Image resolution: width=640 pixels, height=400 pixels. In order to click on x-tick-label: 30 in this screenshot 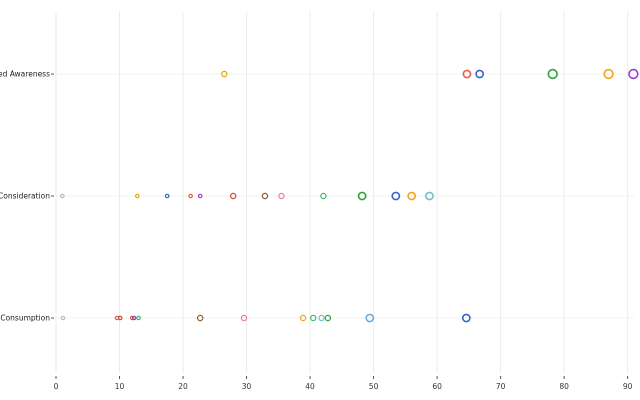, I will do `click(247, 386)`.